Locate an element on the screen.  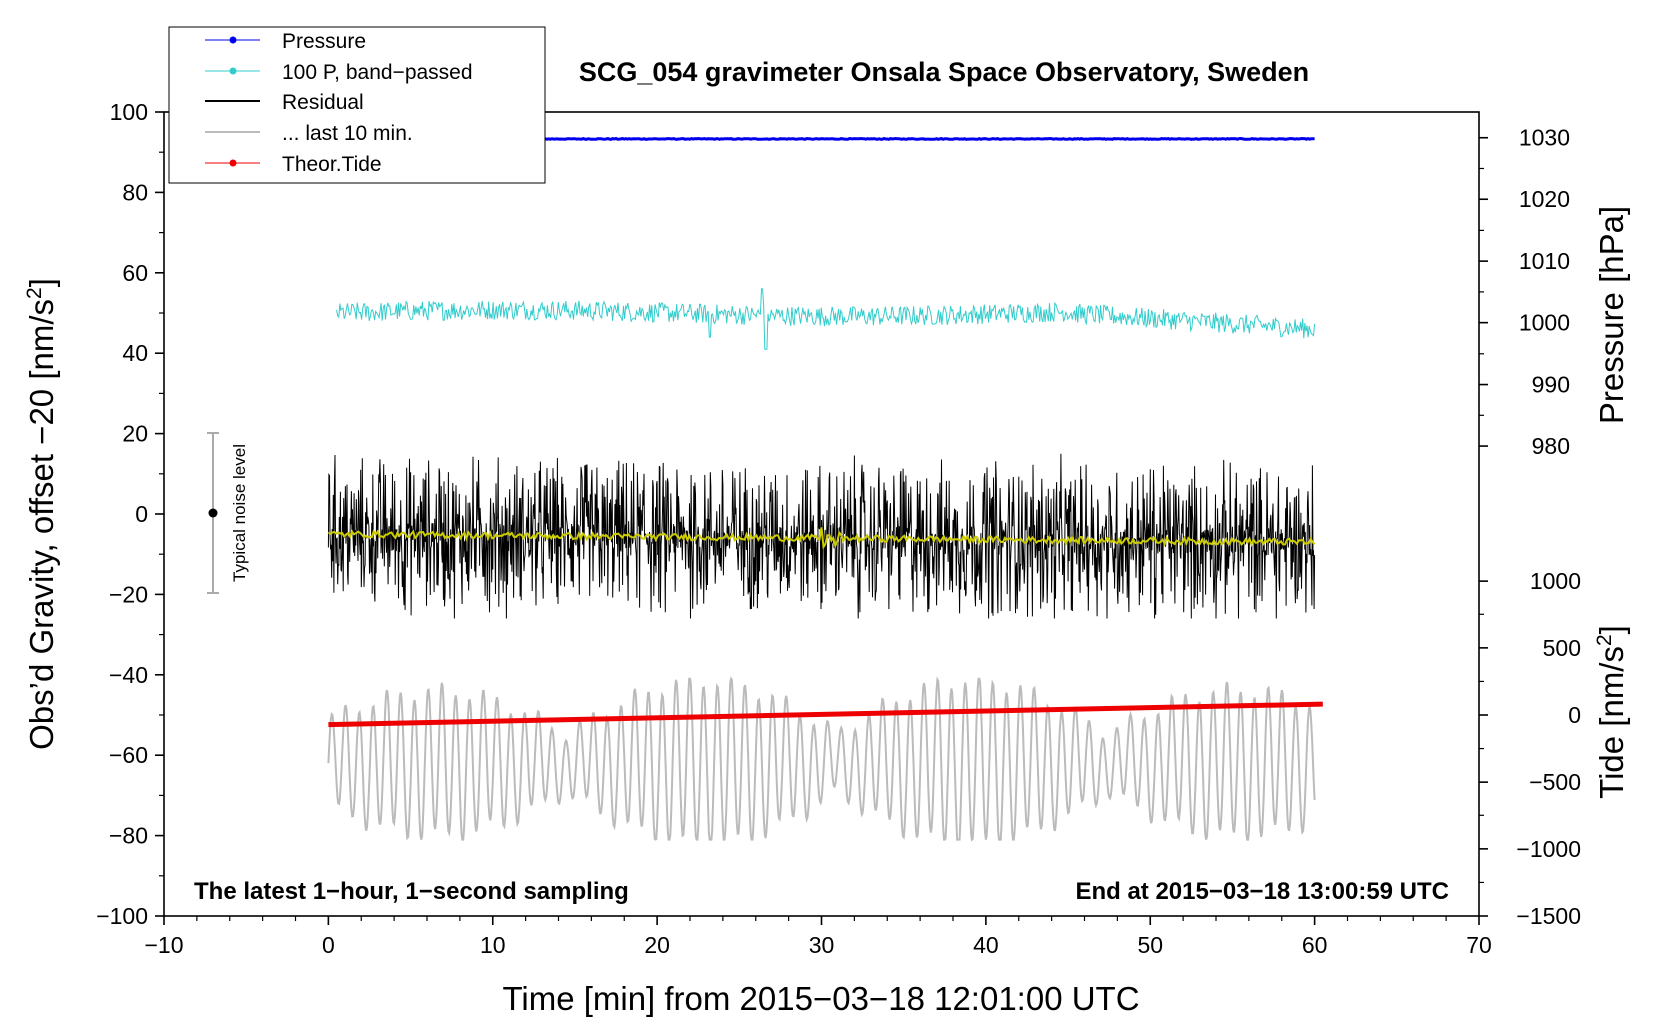
y-axis-tide: −1500 −1000 −500 0 500 1000 is located at coordinates (1530, 748).